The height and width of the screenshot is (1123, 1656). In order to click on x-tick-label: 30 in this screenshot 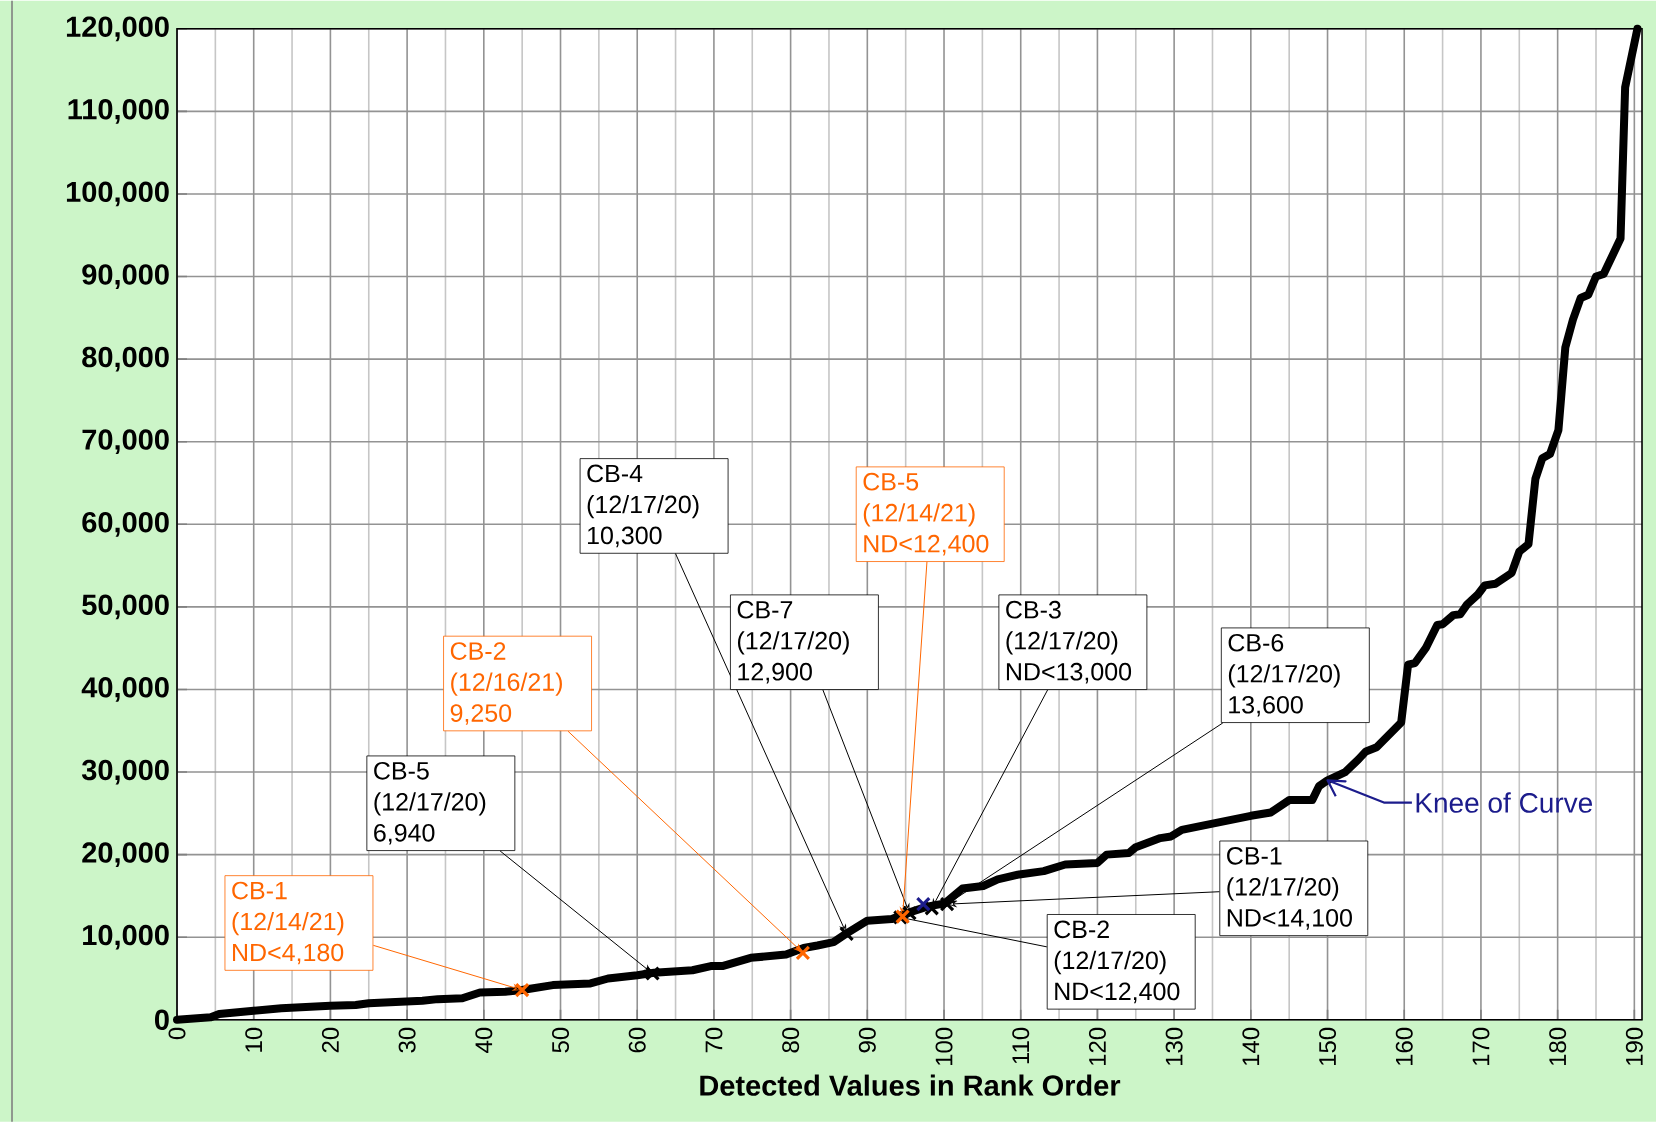, I will do `click(407, 1040)`.